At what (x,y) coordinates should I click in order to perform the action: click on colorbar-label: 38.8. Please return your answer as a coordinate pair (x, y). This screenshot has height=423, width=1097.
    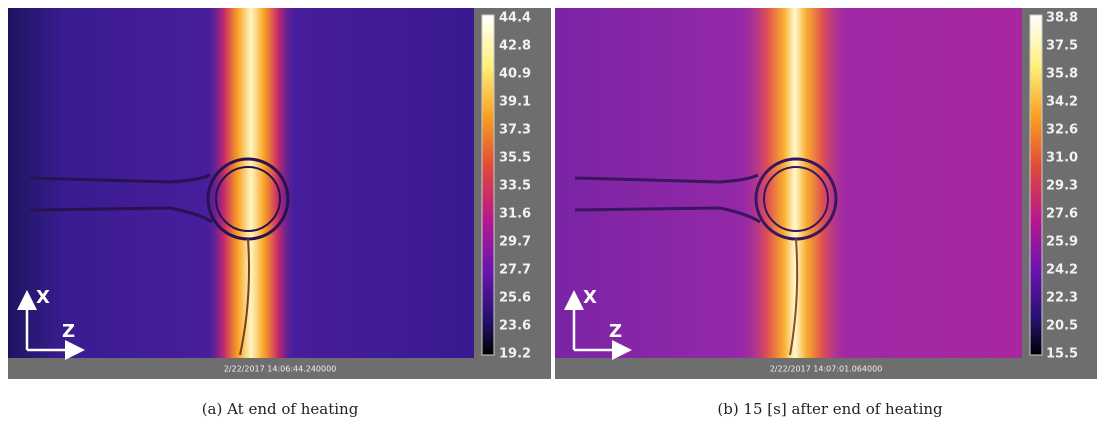
    Looking at the image, I should click on (1062, 18).